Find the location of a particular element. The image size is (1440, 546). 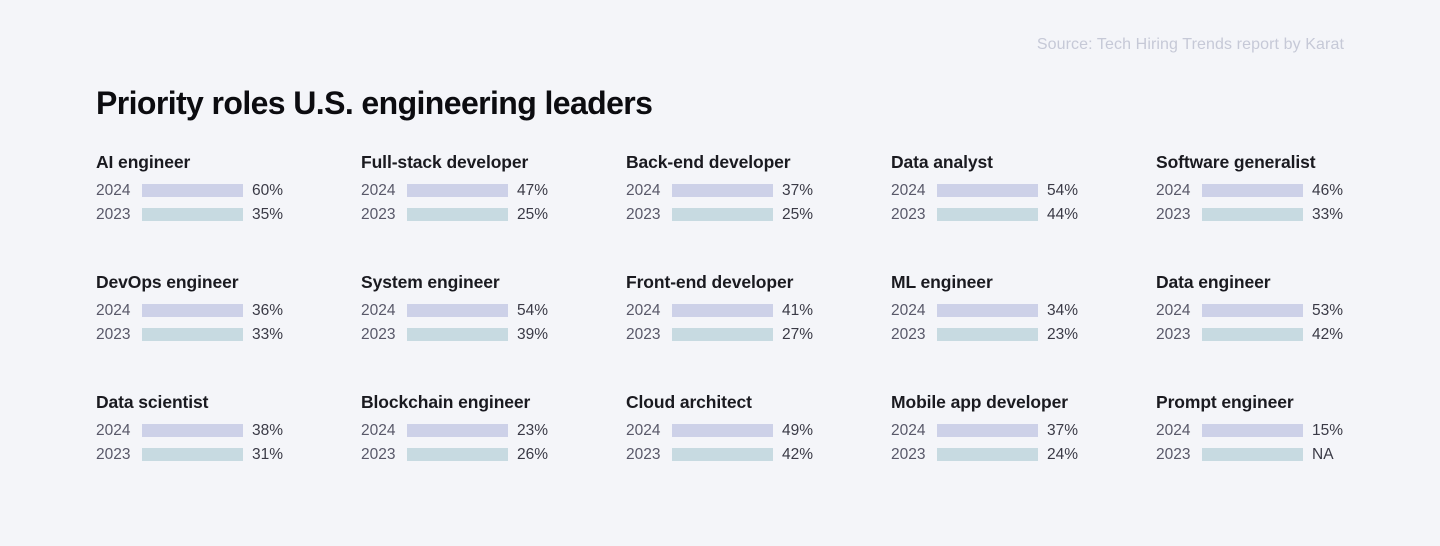

value-label-2023: 23% is located at coordinates (1063, 334).